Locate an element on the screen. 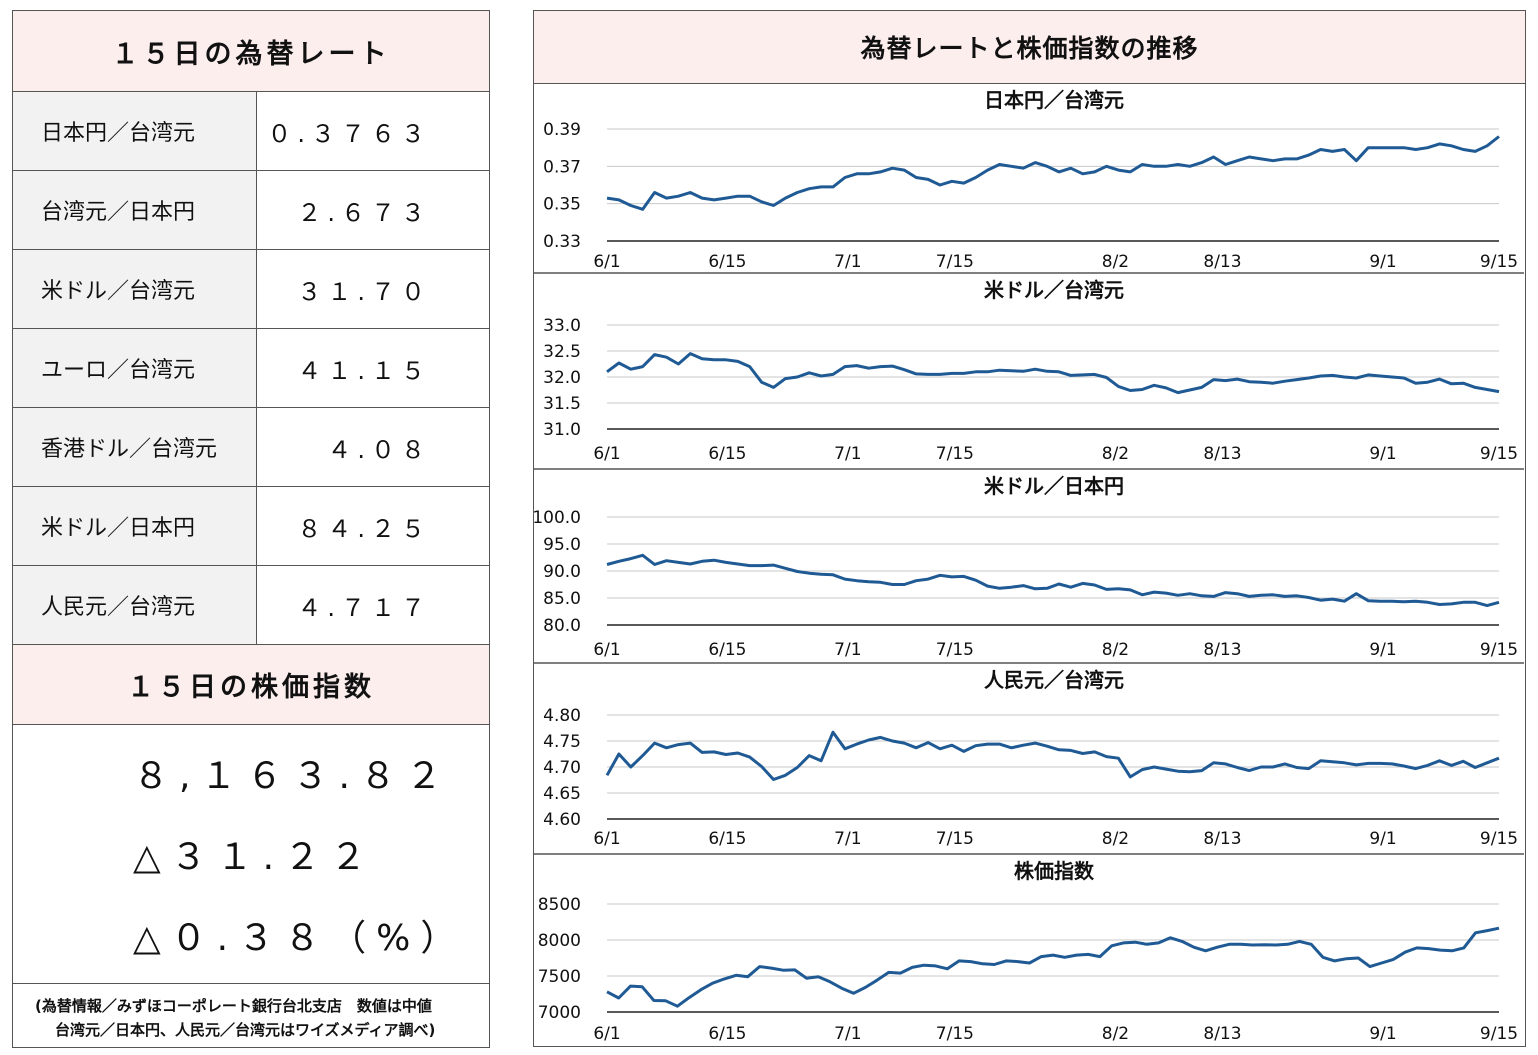  y-tick-label: 0.39 is located at coordinates (562, 130).